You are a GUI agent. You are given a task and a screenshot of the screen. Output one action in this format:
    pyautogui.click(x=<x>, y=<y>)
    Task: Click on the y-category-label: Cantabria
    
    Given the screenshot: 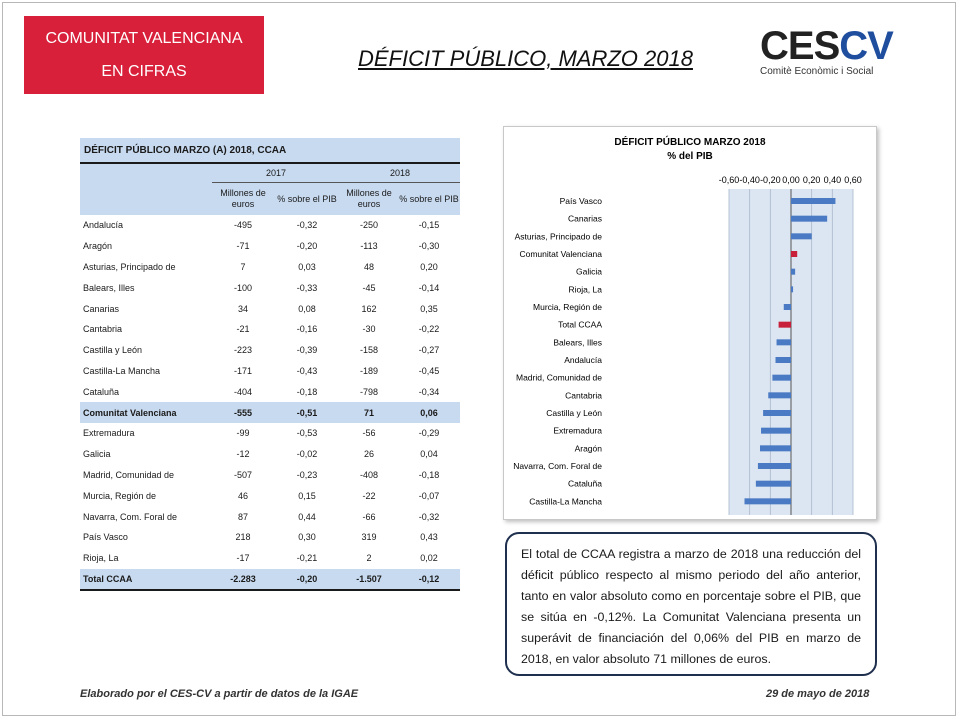 What is the action you would take?
    pyautogui.click(x=583, y=395)
    